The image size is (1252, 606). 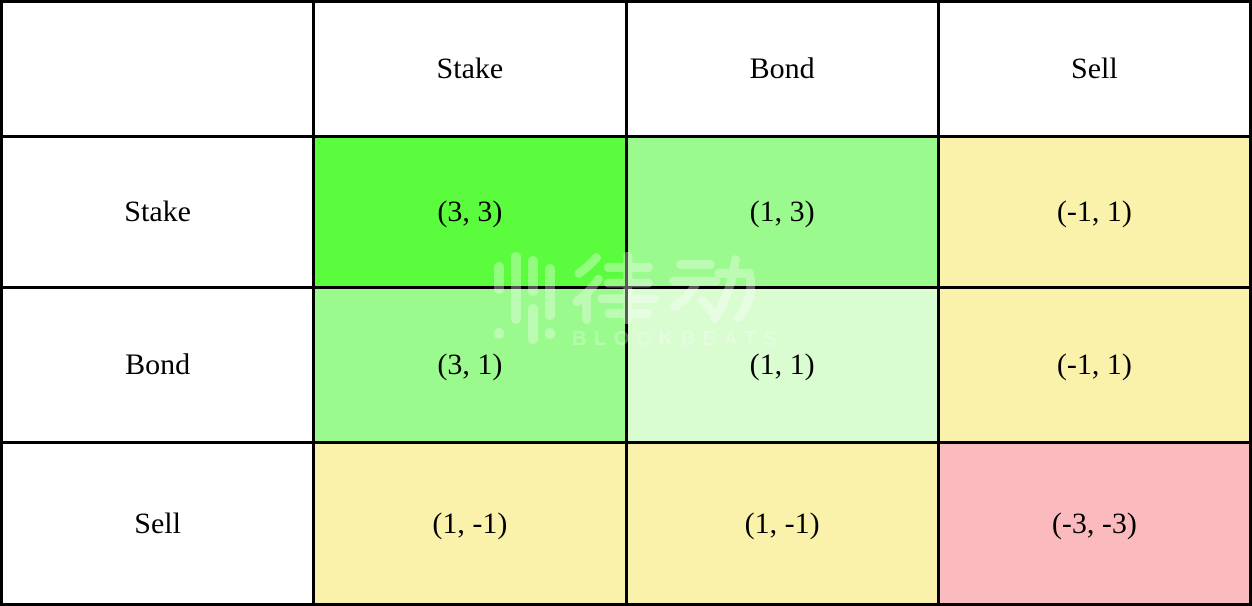 What do you see at coordinates (782, 69) in the screenshot?
I see `column-header-bond: Bond` at bounding box center [782, 69].